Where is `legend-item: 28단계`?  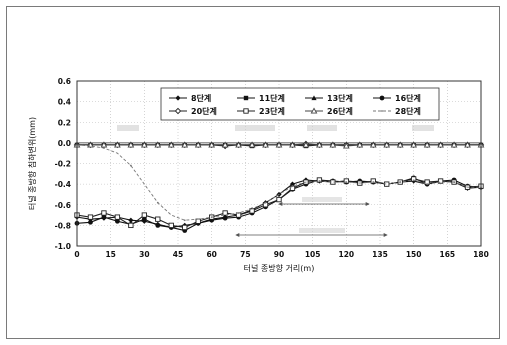
legend-item: 28단계 is located at coordinates (397, 111).